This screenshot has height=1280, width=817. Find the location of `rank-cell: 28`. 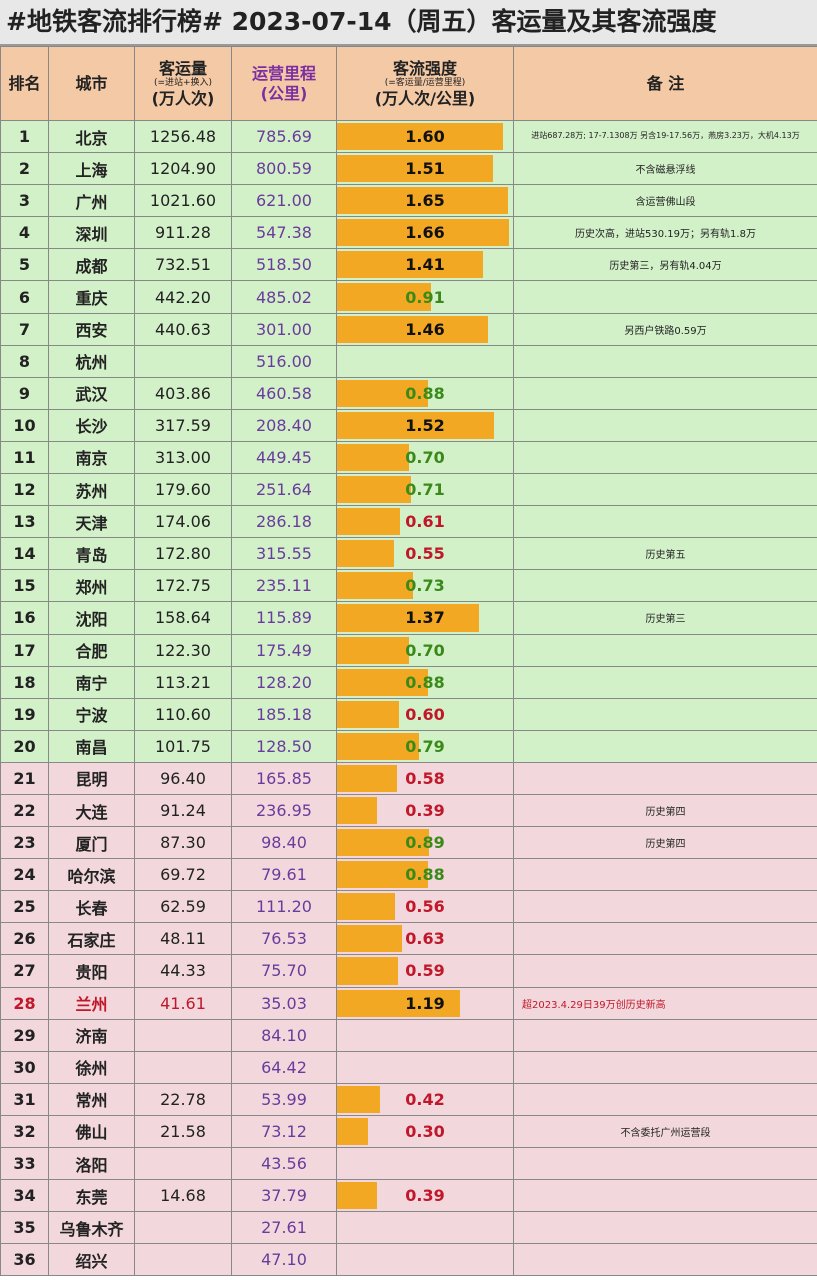

rank-cell: 28 is located at coordinates (24, 1003).